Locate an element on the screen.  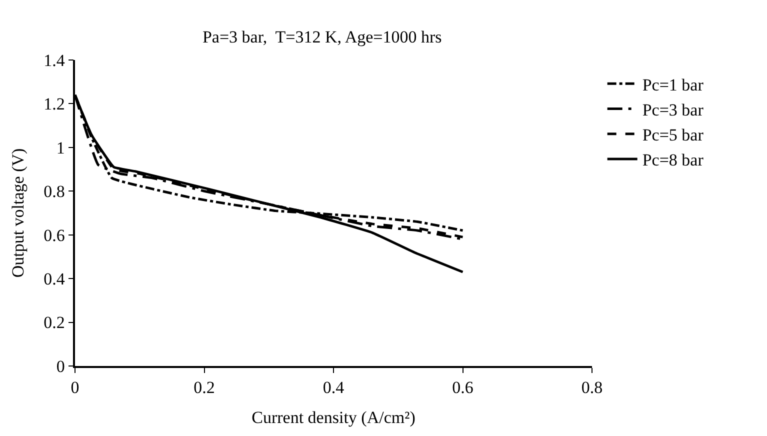
x-axis-title: Current density (A/cm²) is located at coordinates (334, 418).